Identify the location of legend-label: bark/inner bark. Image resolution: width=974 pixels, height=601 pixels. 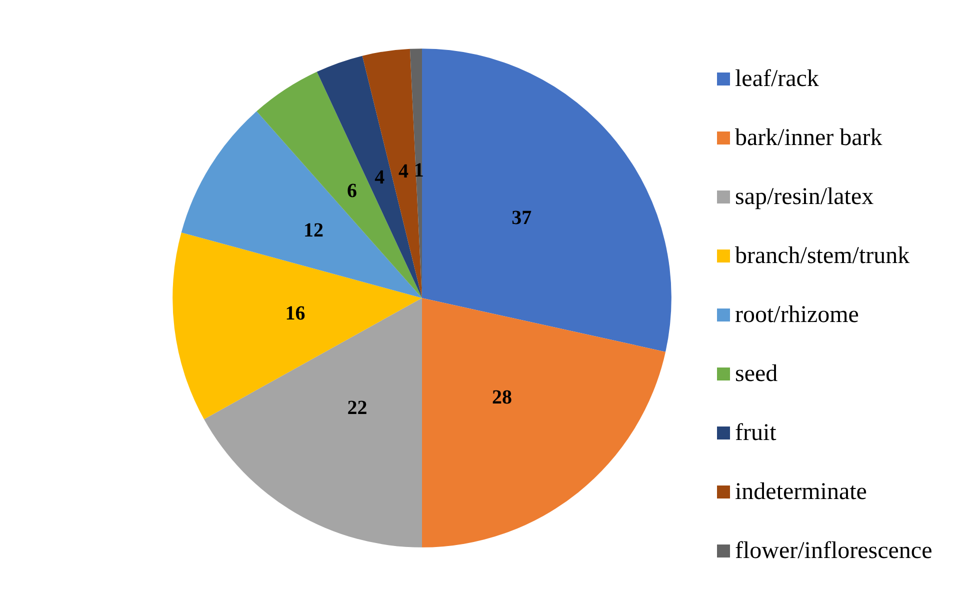
(808, 138).